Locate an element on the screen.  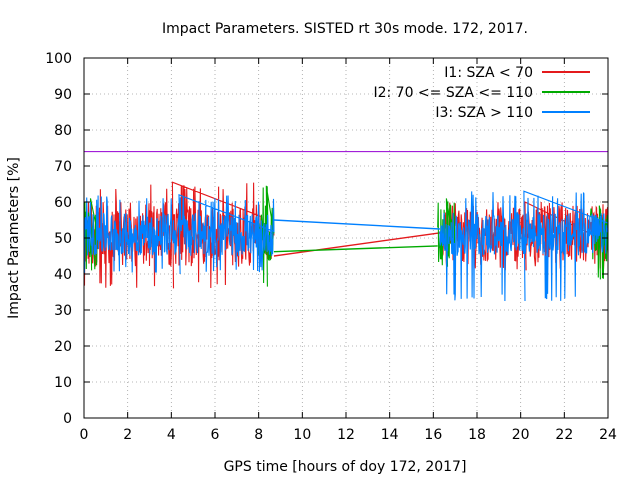
y-tick-label: 40 is located at coordinates (63, 275).